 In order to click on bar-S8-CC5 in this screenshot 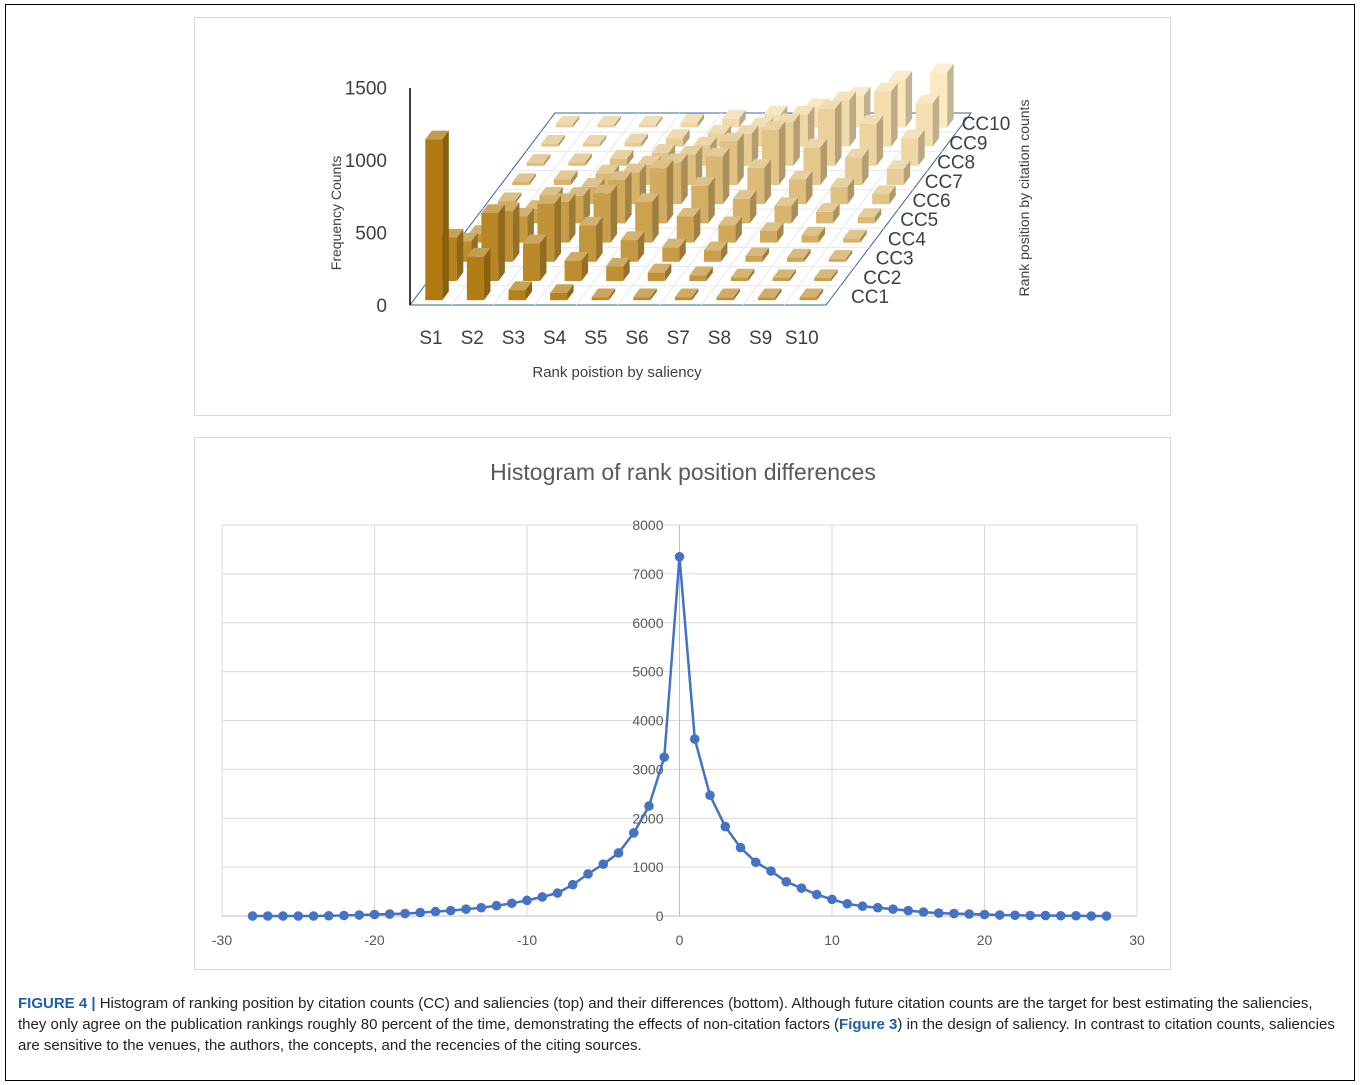, I will do `click(786, 210)`.